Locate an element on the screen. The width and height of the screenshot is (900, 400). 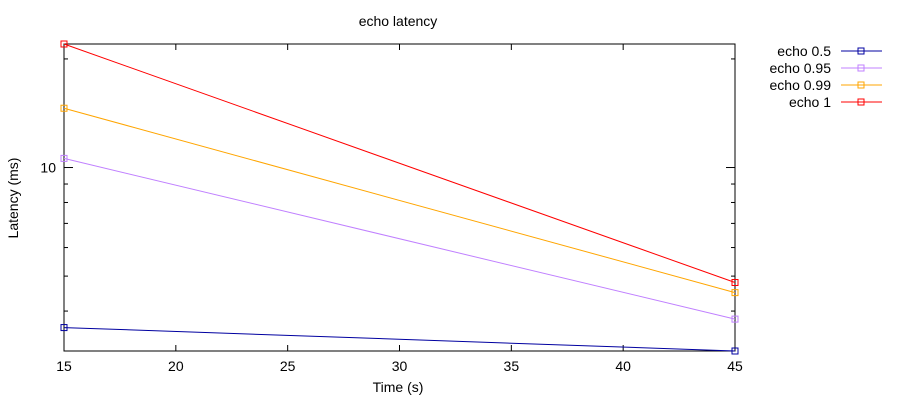
legend-label: echo 0.5 is located at coordinates (804, 51).